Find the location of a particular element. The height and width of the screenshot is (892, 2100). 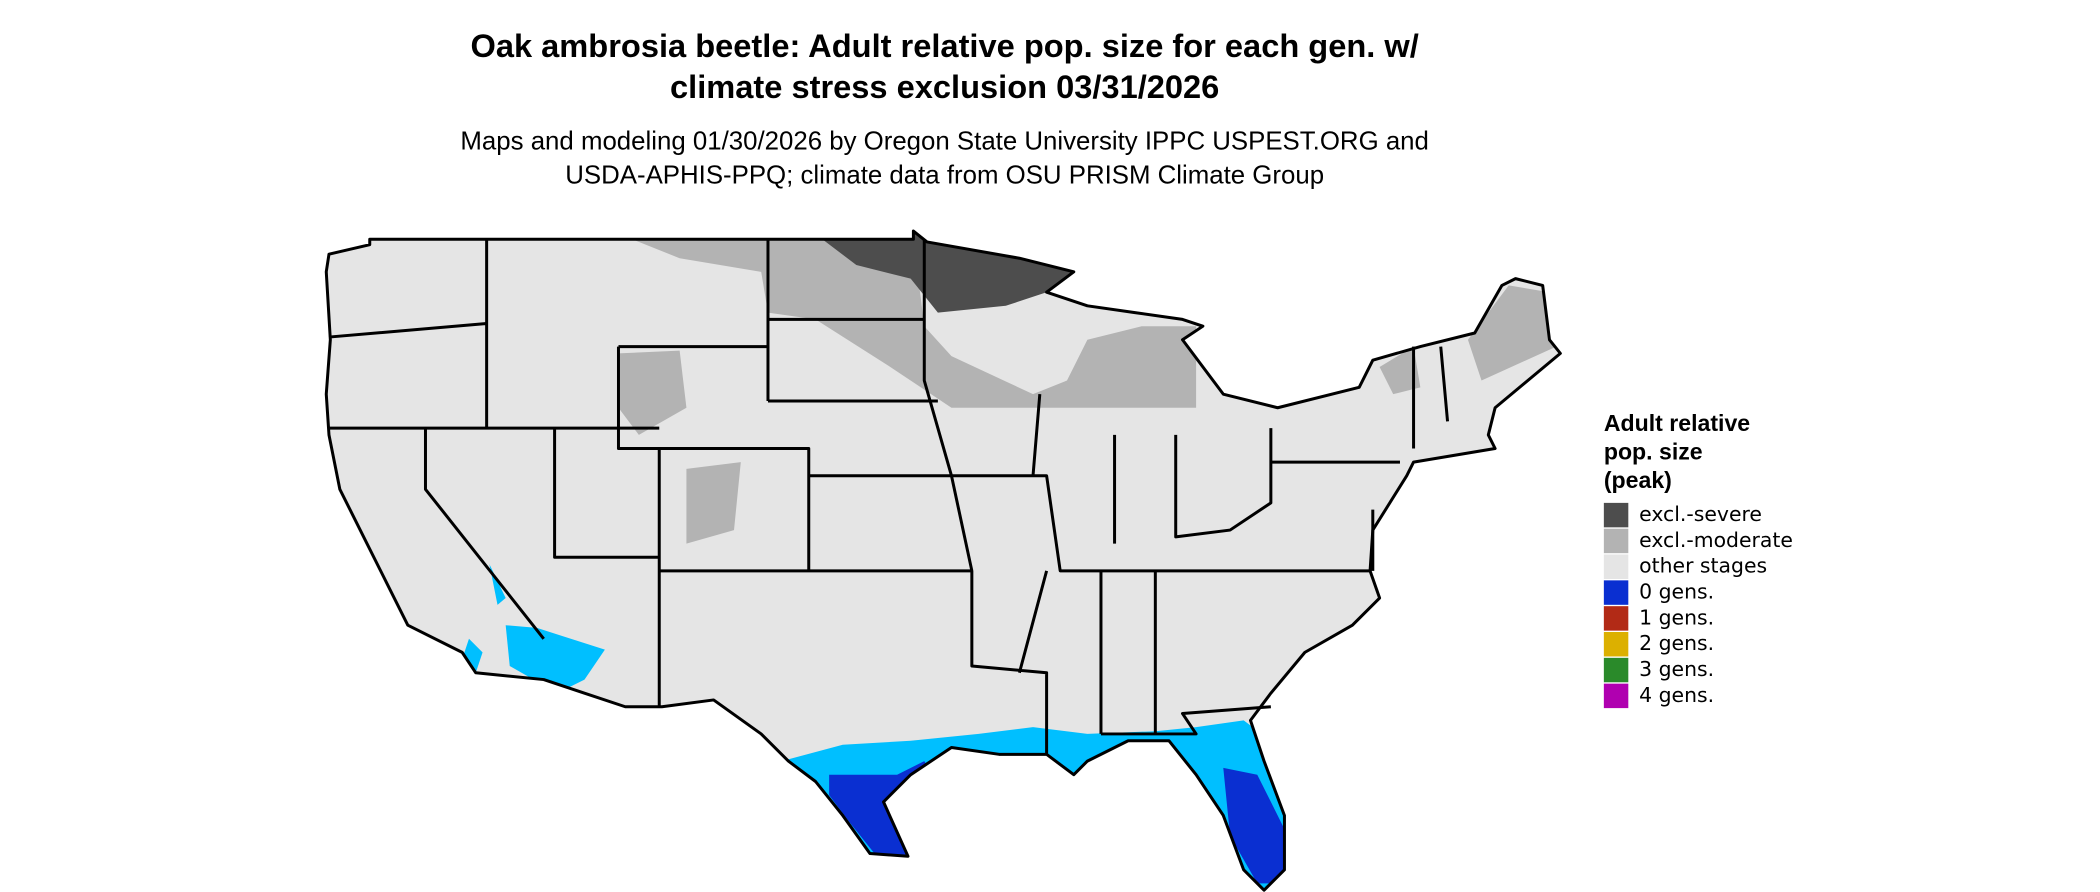

region-zero-gens is located at coordinates (1057, 822).